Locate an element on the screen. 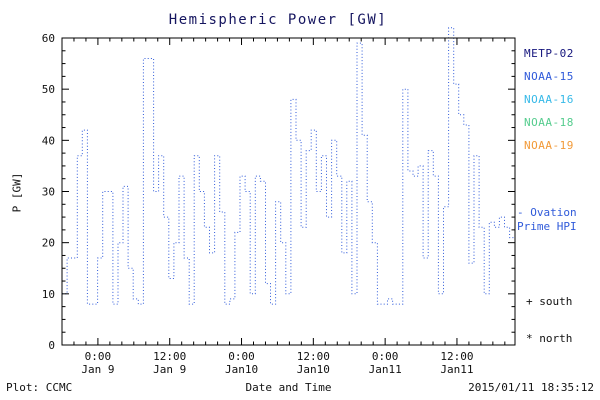 This screenshot has width=600, height=400. y-tick-label: 40 is located at coordinates (48, 140).